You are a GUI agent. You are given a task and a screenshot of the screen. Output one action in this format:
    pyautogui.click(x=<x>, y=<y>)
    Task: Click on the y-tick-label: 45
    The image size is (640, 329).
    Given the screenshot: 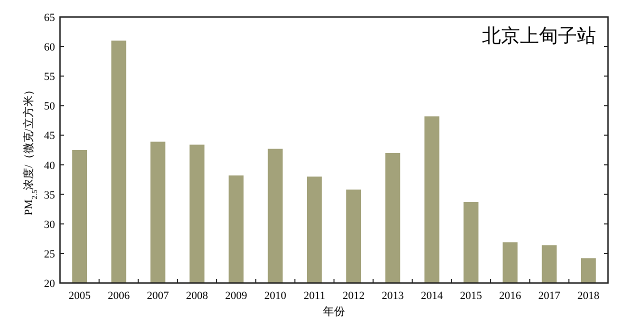 What is the action you would take?
    pyautogui.click(x=50, y=136)
    